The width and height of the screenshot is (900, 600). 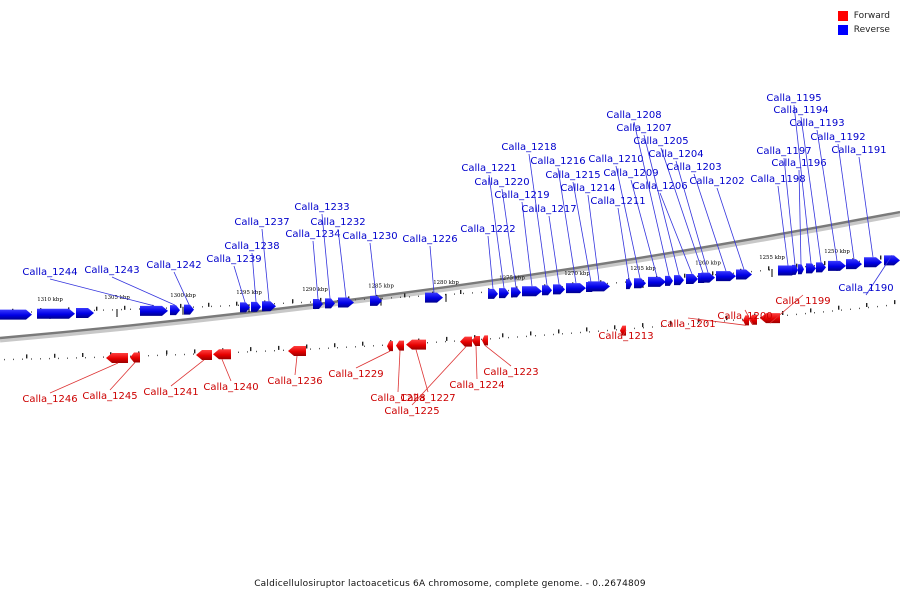 What do you see at coordinates (411, 411) in the screenshot?
I see `gene-label-calla-1225: Calla_1225` at bounding box center [411, 411].